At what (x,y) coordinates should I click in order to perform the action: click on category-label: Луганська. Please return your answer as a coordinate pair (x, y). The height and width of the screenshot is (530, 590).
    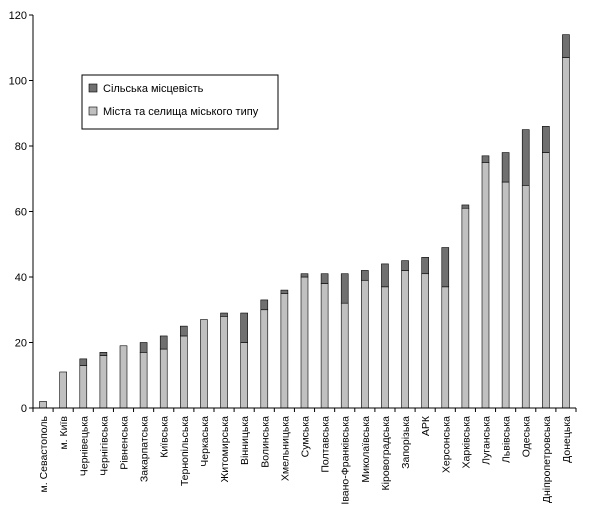
    Looking at the image, I should click on (487, 440).